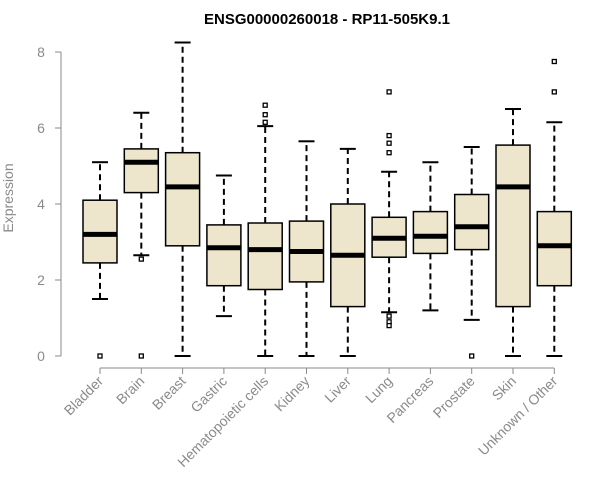 Image resolution: width=600 pixels, height=500 pixels. Describe the element at coordinates (378, 389) in the screenshot. I see `x-tick-label: Lung` at that location.